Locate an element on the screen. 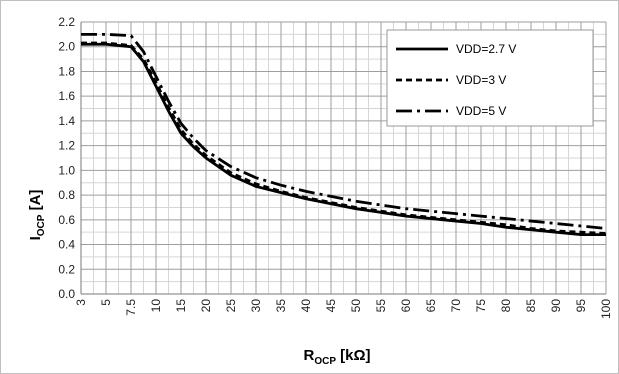  x-tick-label: 25 is located at coordinates (231, 306).